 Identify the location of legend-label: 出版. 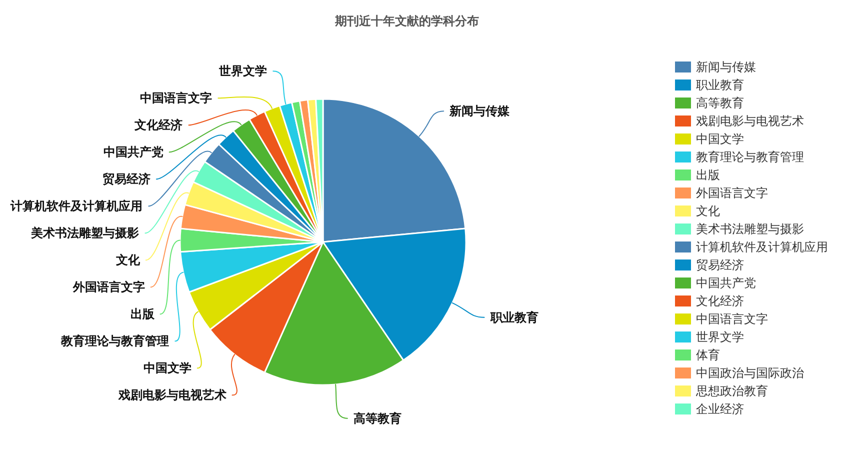
(708, 175).